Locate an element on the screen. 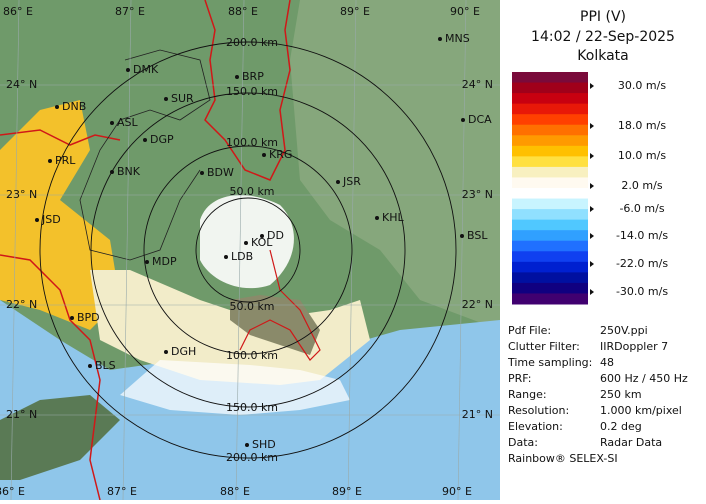  place-label: BPD is located at coordinates (88, 317).